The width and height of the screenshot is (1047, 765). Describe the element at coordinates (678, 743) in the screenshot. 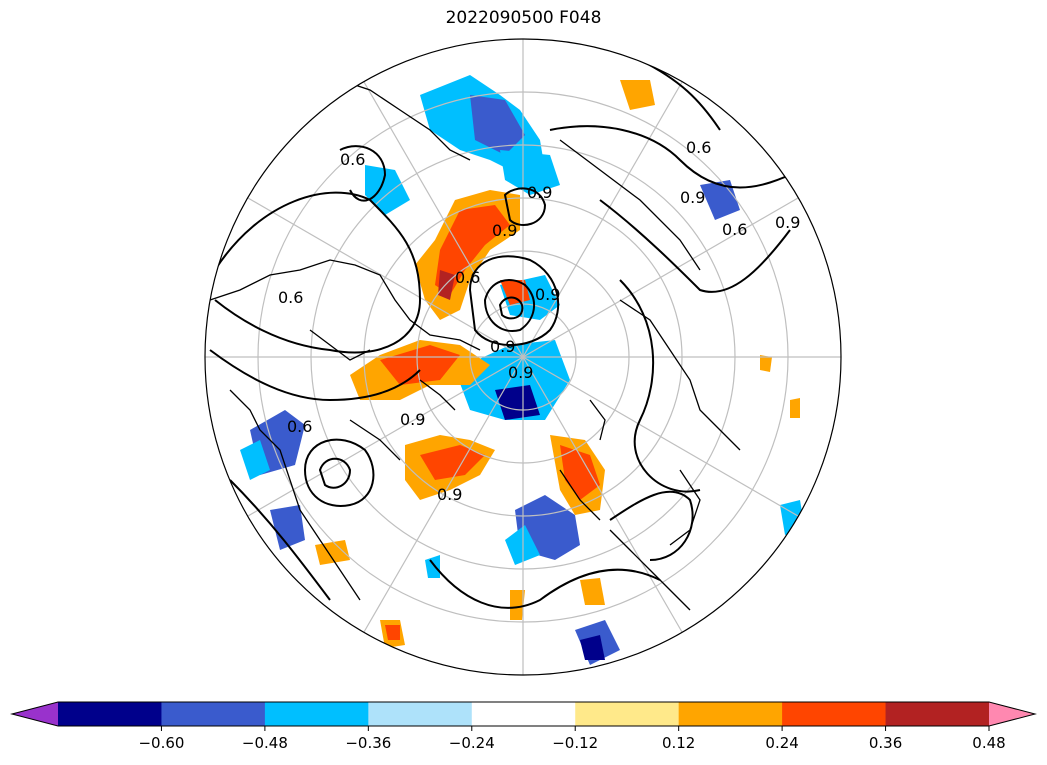

I see `colorbar-tick-label: 0.12` at that location.